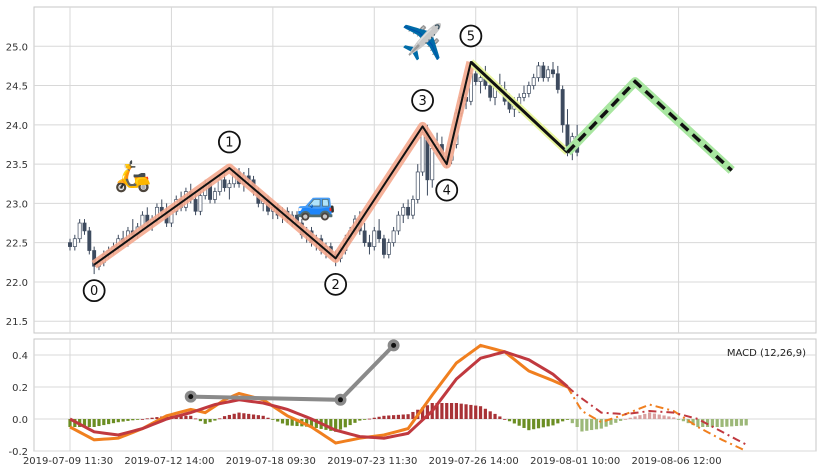 Image resolution: width=822 pixels, height=475 pixels. Describe the element at coordinates (656, 415) in the screenshot. I see `signal-line-projection` at that location.